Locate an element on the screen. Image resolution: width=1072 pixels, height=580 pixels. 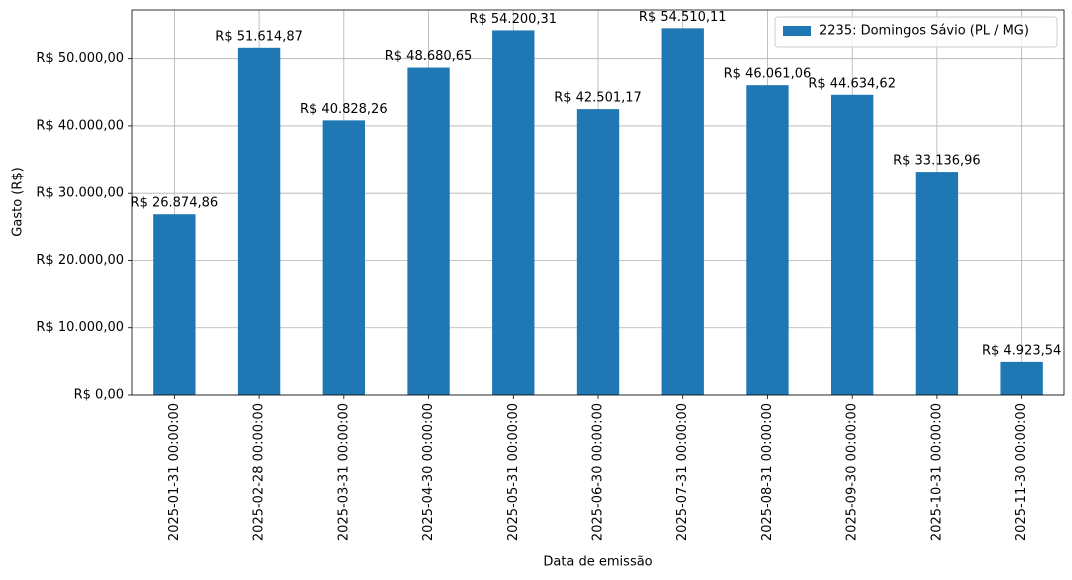
y-tick-label: R$ 10.000,00 is located at coordinates (80, 327).